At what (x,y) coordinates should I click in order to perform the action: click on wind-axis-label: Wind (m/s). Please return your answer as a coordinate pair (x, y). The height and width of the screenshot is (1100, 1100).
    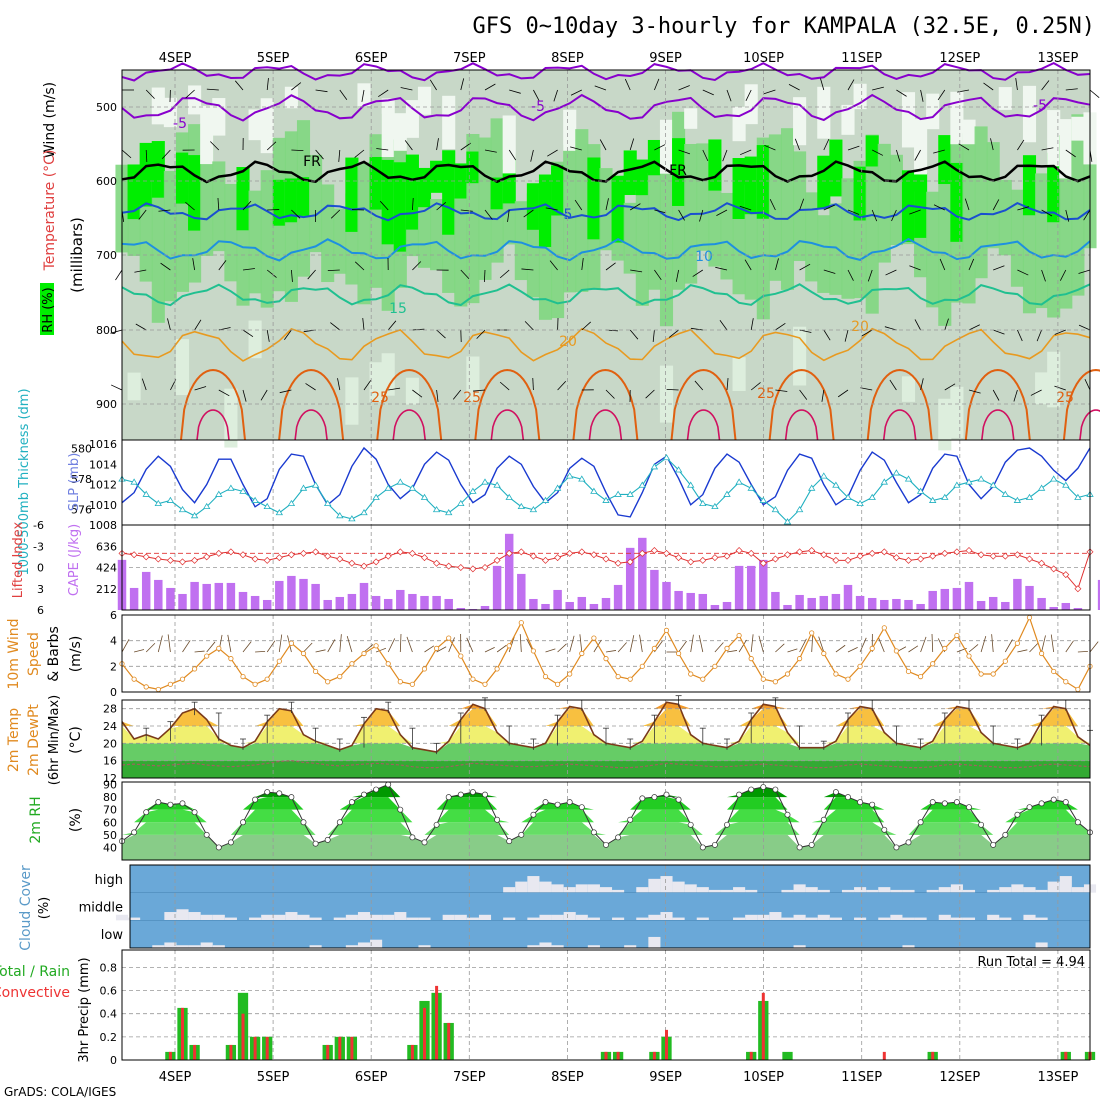
    Looking at the image, I should click on (50, 120).